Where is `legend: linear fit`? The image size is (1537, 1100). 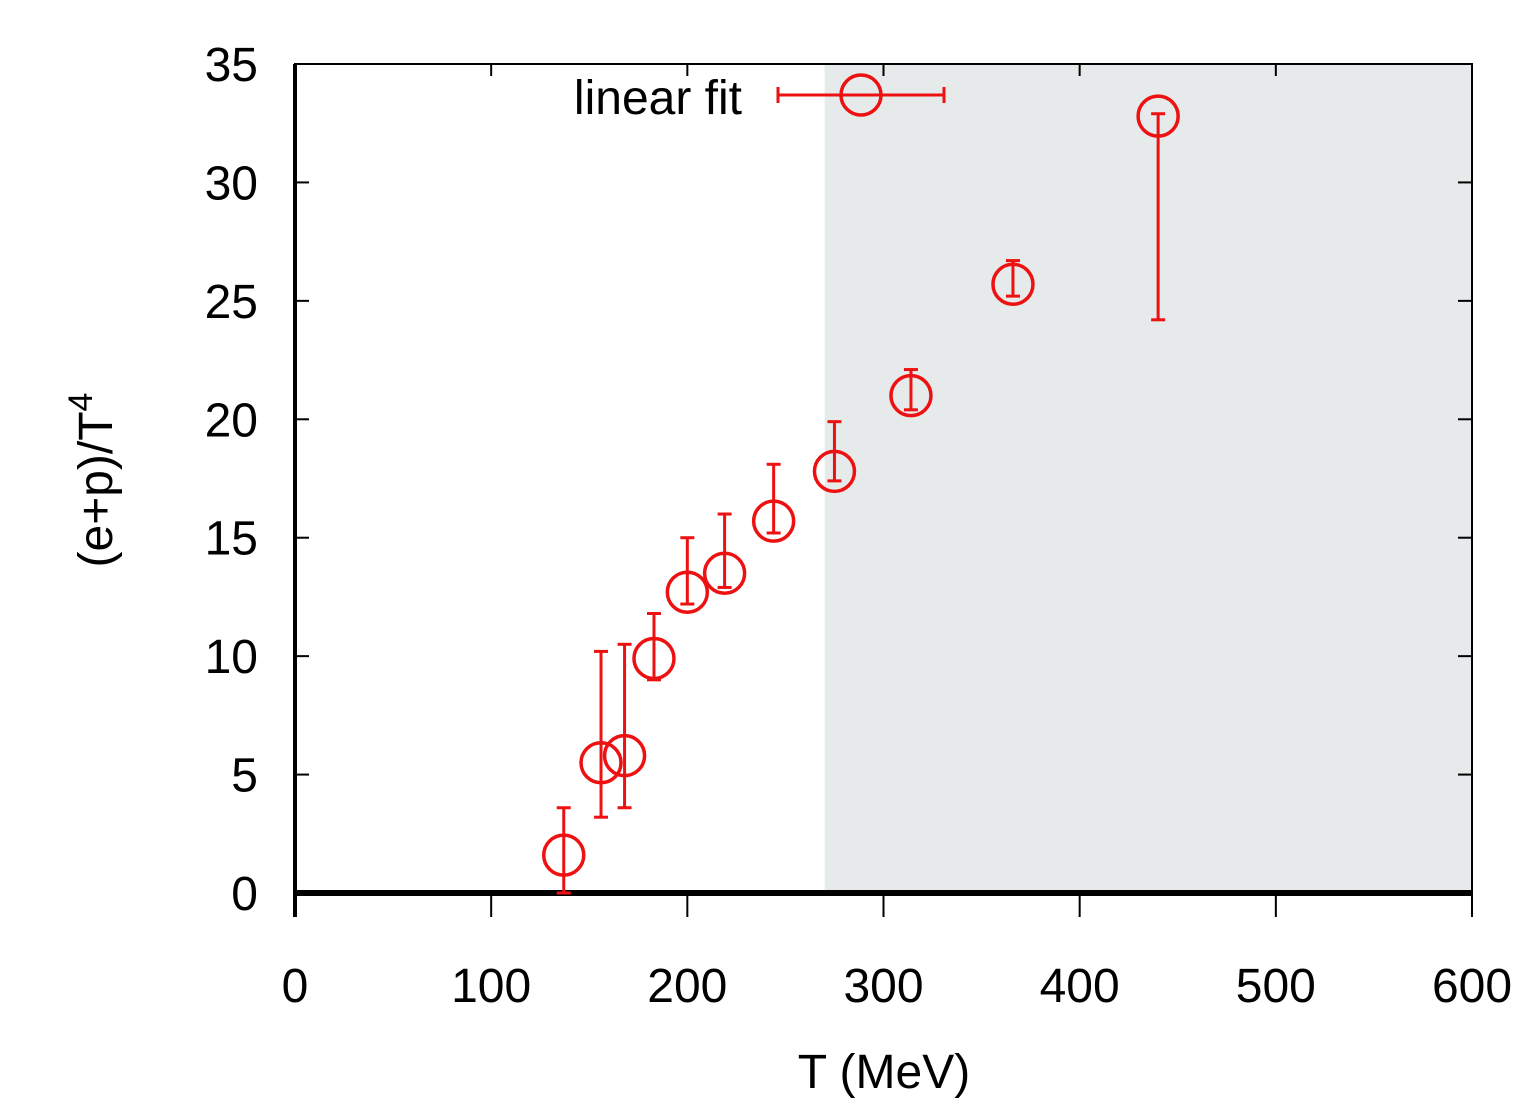
legend: linear fit is located at coordinates (760, 98).